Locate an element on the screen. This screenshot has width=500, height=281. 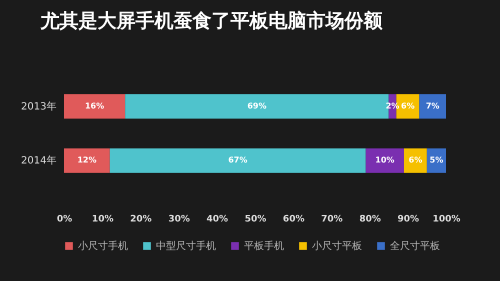
x-tick-label: 90% is located at coordinates (409, 219).